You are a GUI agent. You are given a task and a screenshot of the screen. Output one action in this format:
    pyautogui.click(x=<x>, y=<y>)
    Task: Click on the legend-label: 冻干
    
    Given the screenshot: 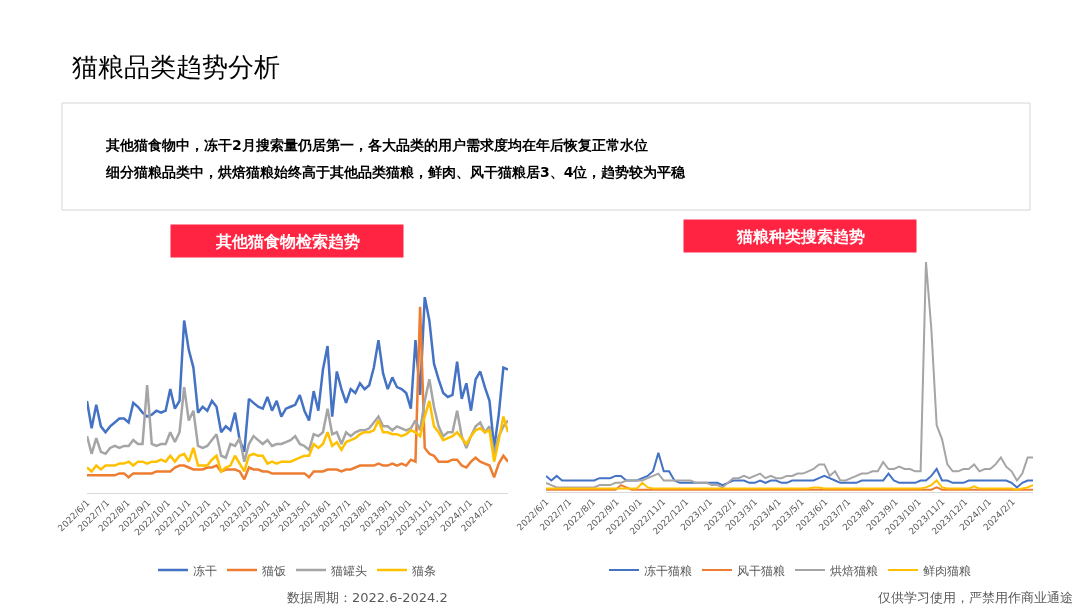 What is the action you would take?
    pyautogui.click(x=205, y=570)
    